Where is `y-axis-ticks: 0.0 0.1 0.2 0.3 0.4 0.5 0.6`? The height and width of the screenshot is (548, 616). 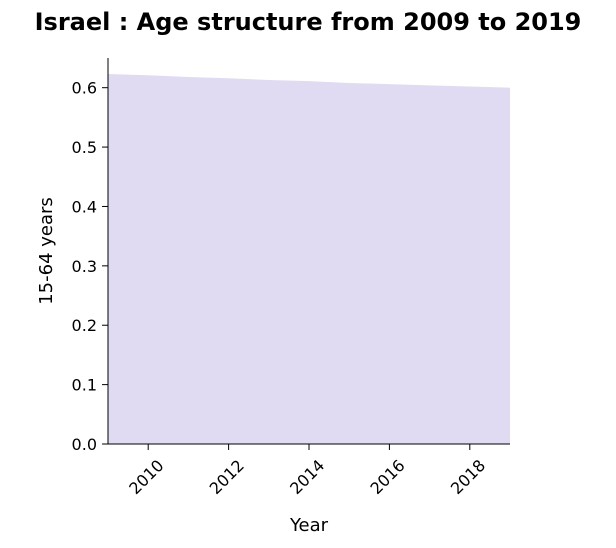
y-axis-ticks: 0.0 0.1 0.2 0.3 0.4 0.5 0.6 is located at coordinates (90, 266).